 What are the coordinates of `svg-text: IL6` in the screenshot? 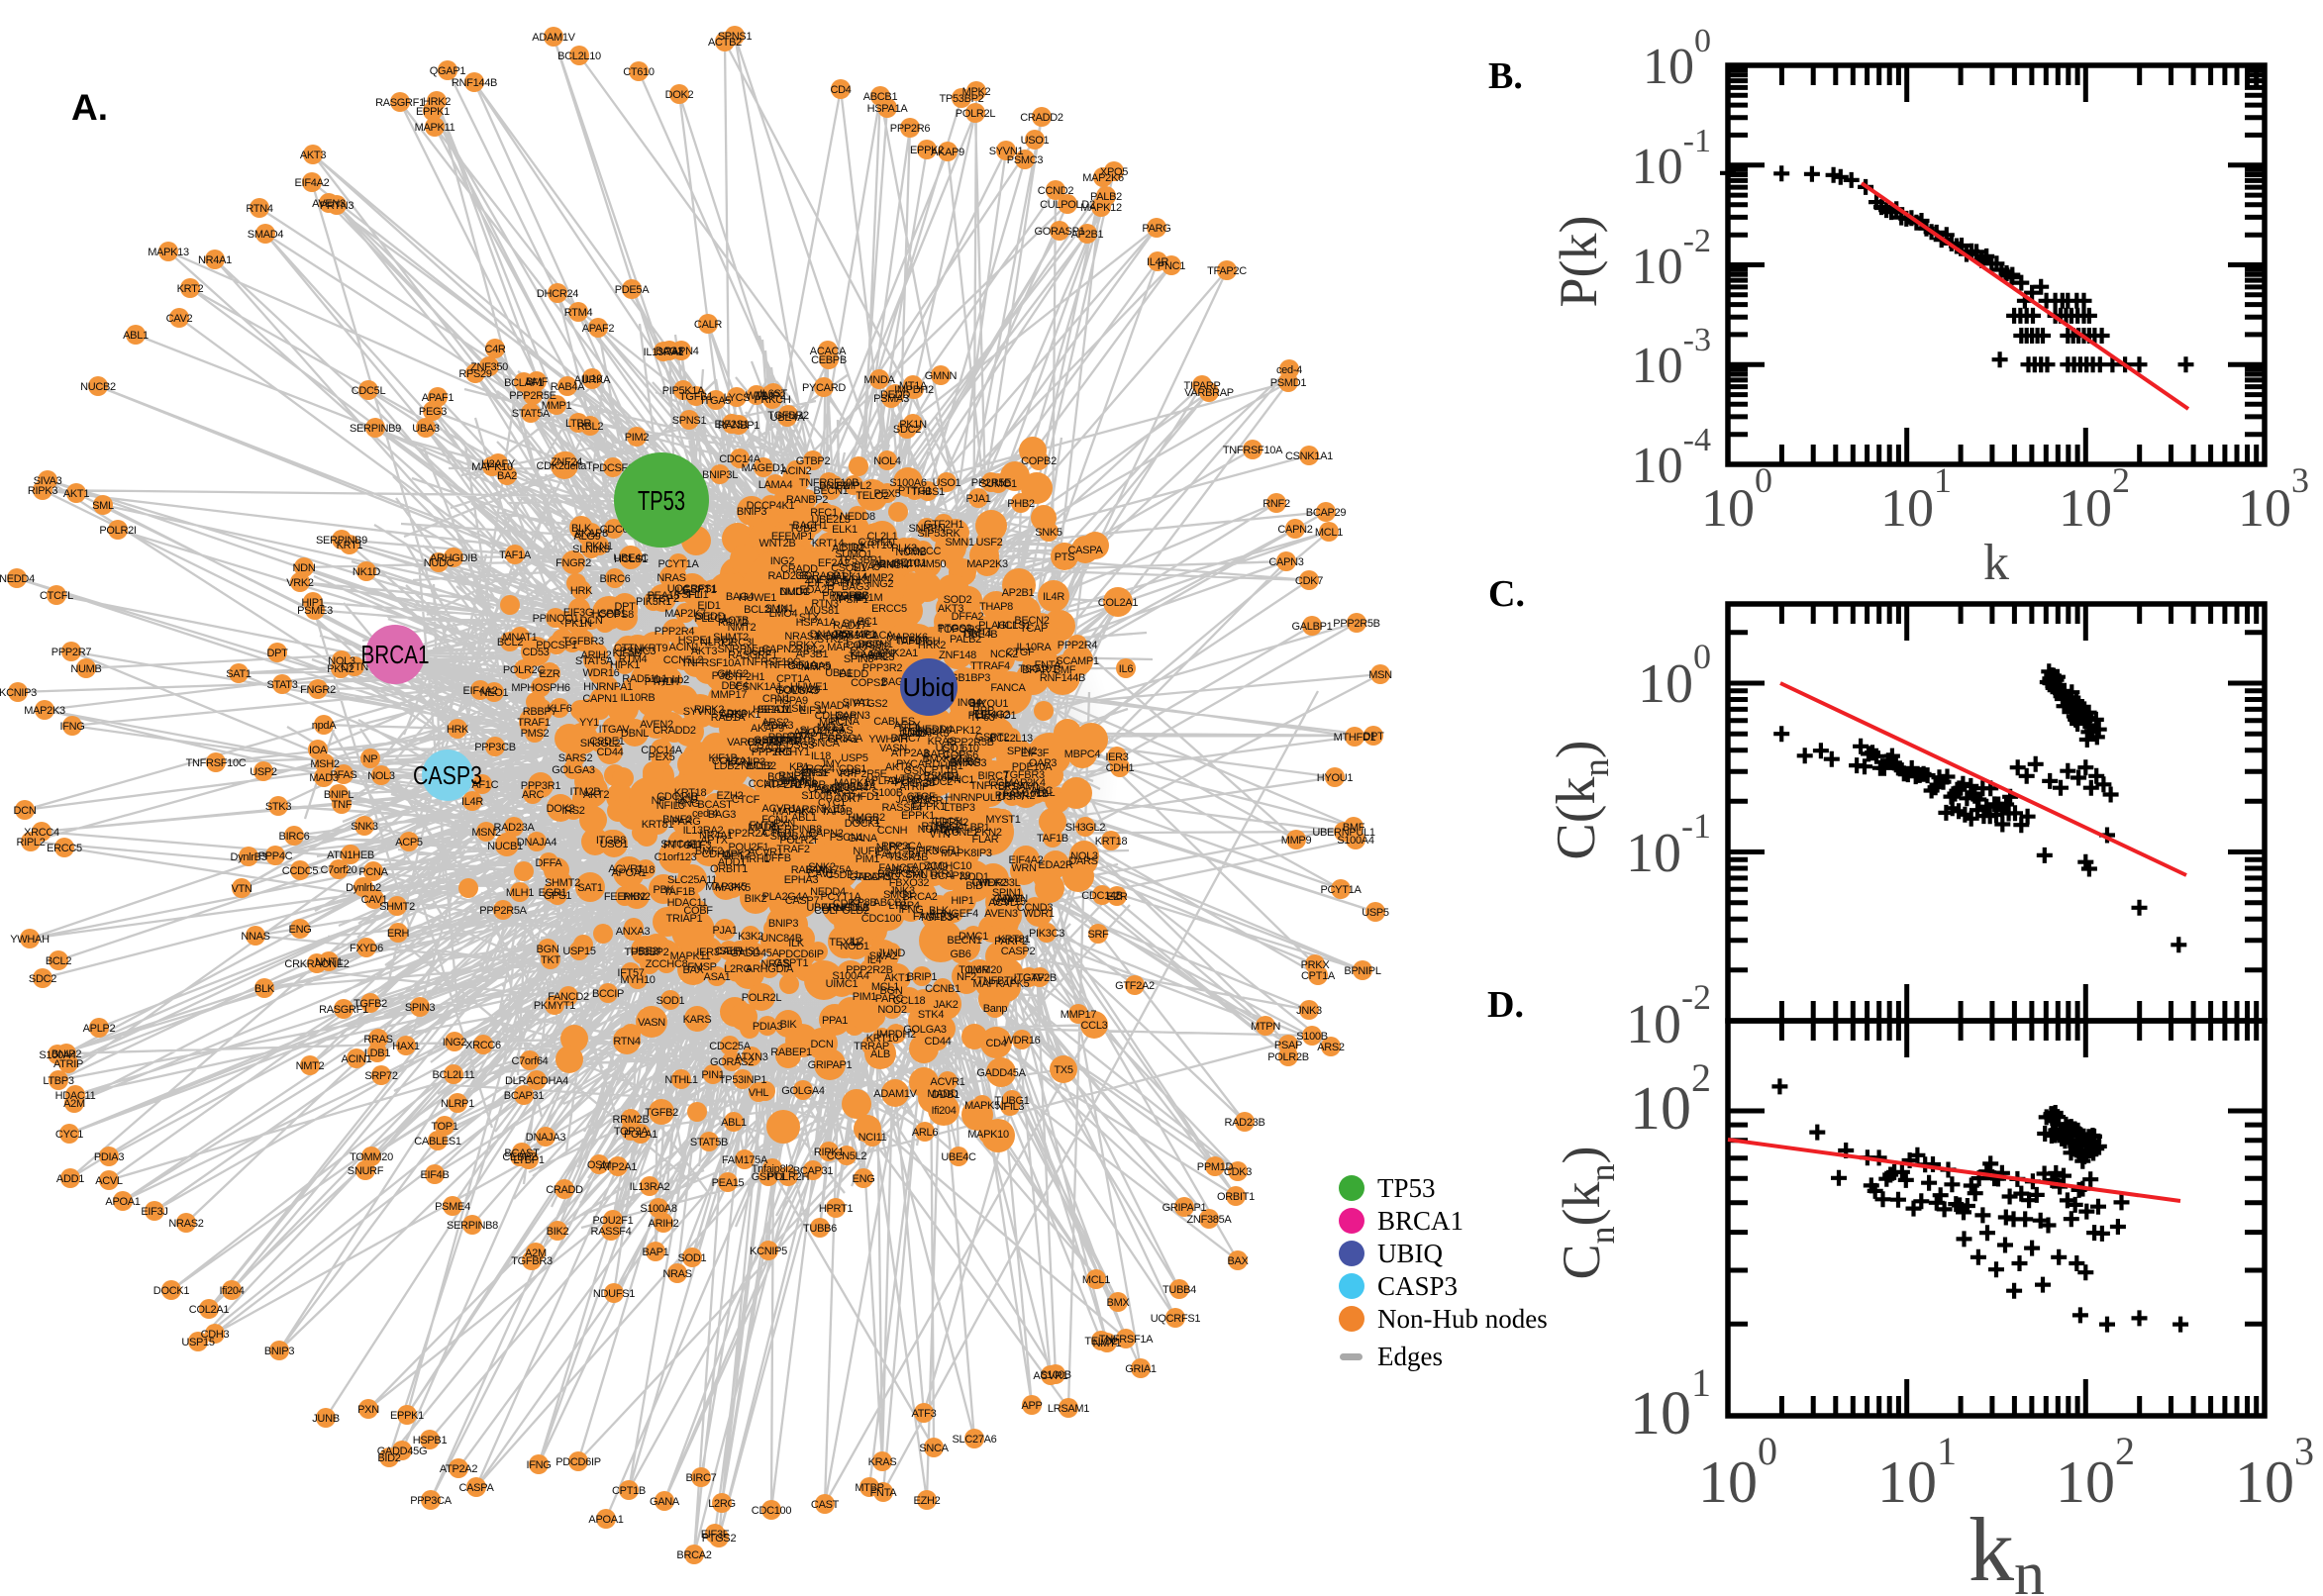 It's located at (1126, 669).